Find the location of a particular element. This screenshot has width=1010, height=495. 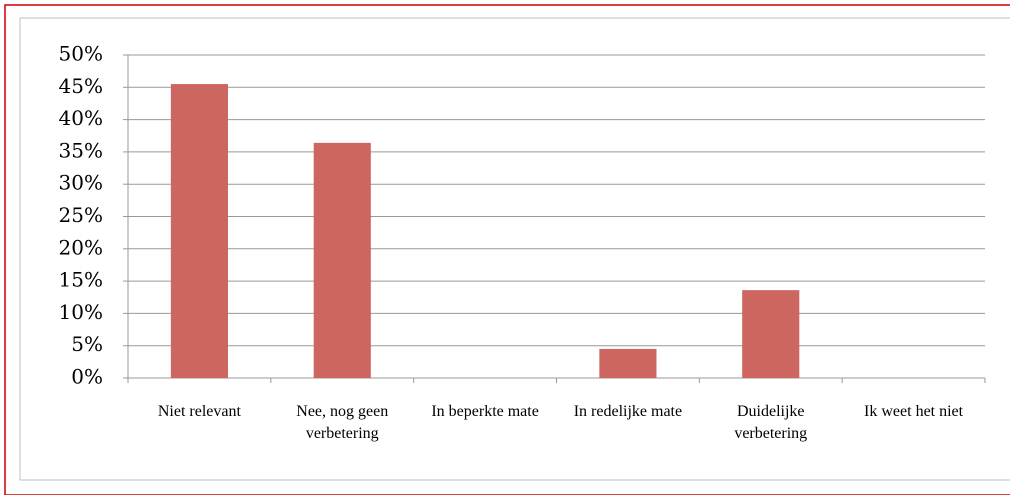

y-tick-label: 10% is located at coordinates (81, 312).